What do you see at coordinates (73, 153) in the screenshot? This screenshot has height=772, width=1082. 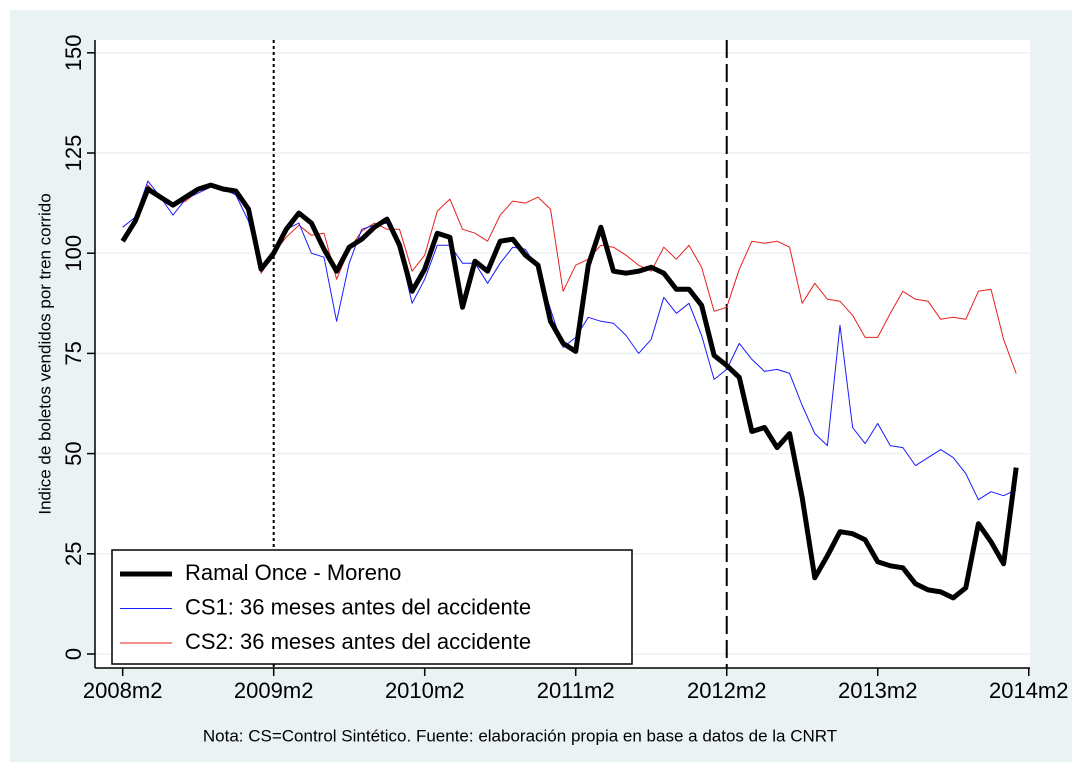 I see `y-tick-label: 125` at bounding box center [73, 153].